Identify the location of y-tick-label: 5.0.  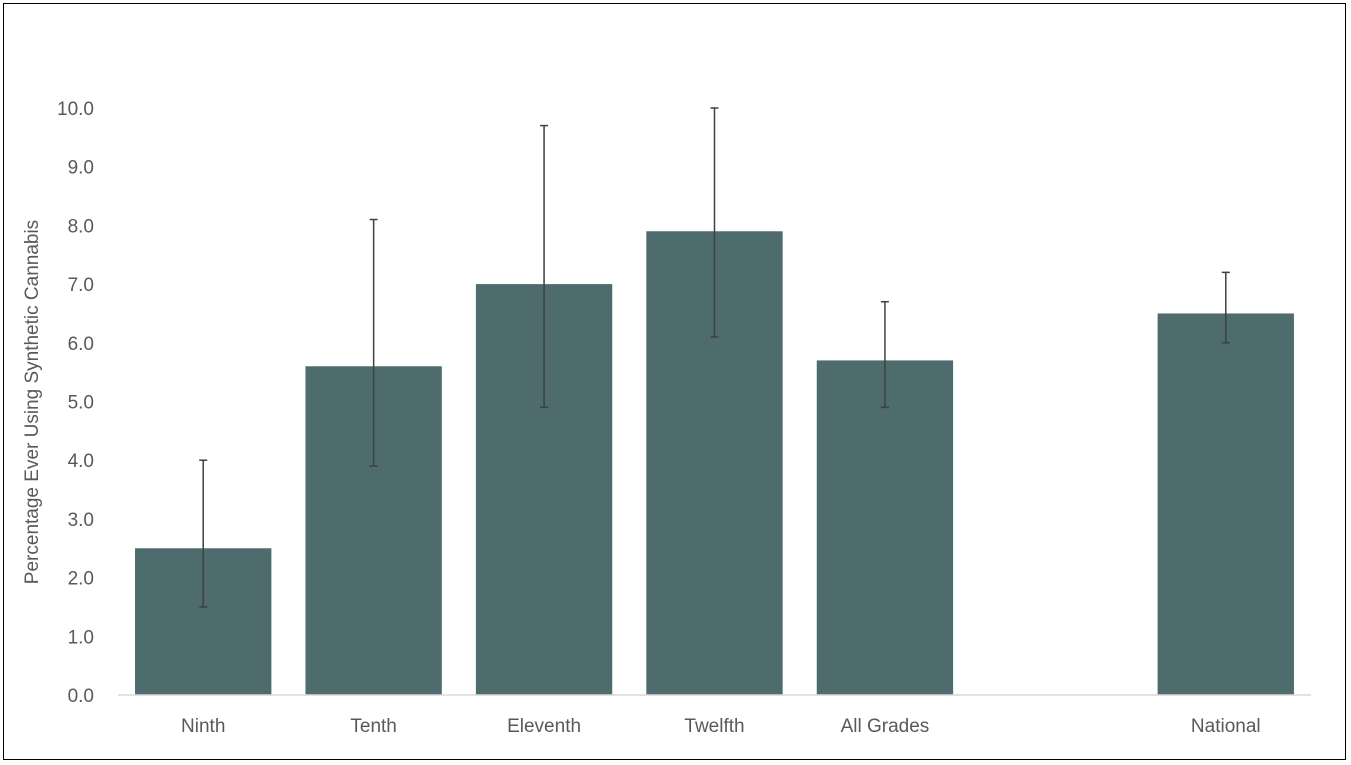
(81, 403).